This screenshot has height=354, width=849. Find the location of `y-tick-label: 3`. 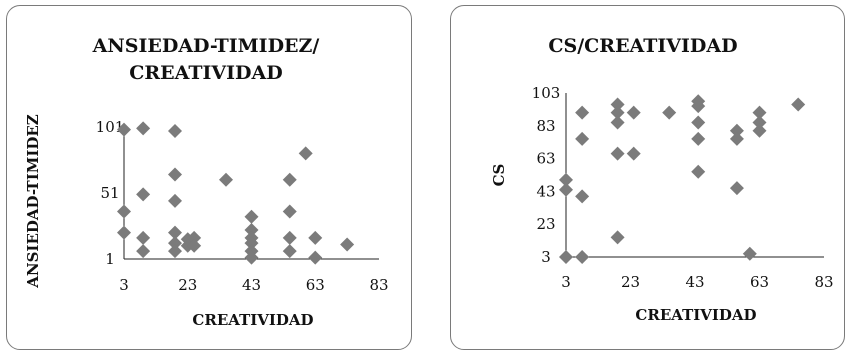

y-tick-label: 3 is located at coordinates (546, 257).